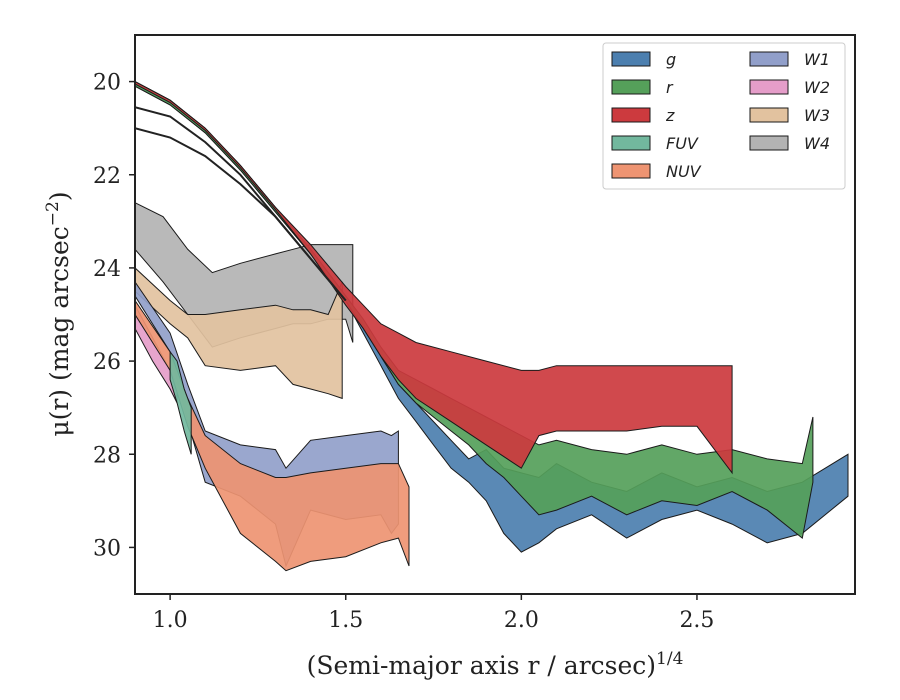 The width and height of the screenshot is (900, 700). I want to click on legend-swatch-w1, so click(769, 59).